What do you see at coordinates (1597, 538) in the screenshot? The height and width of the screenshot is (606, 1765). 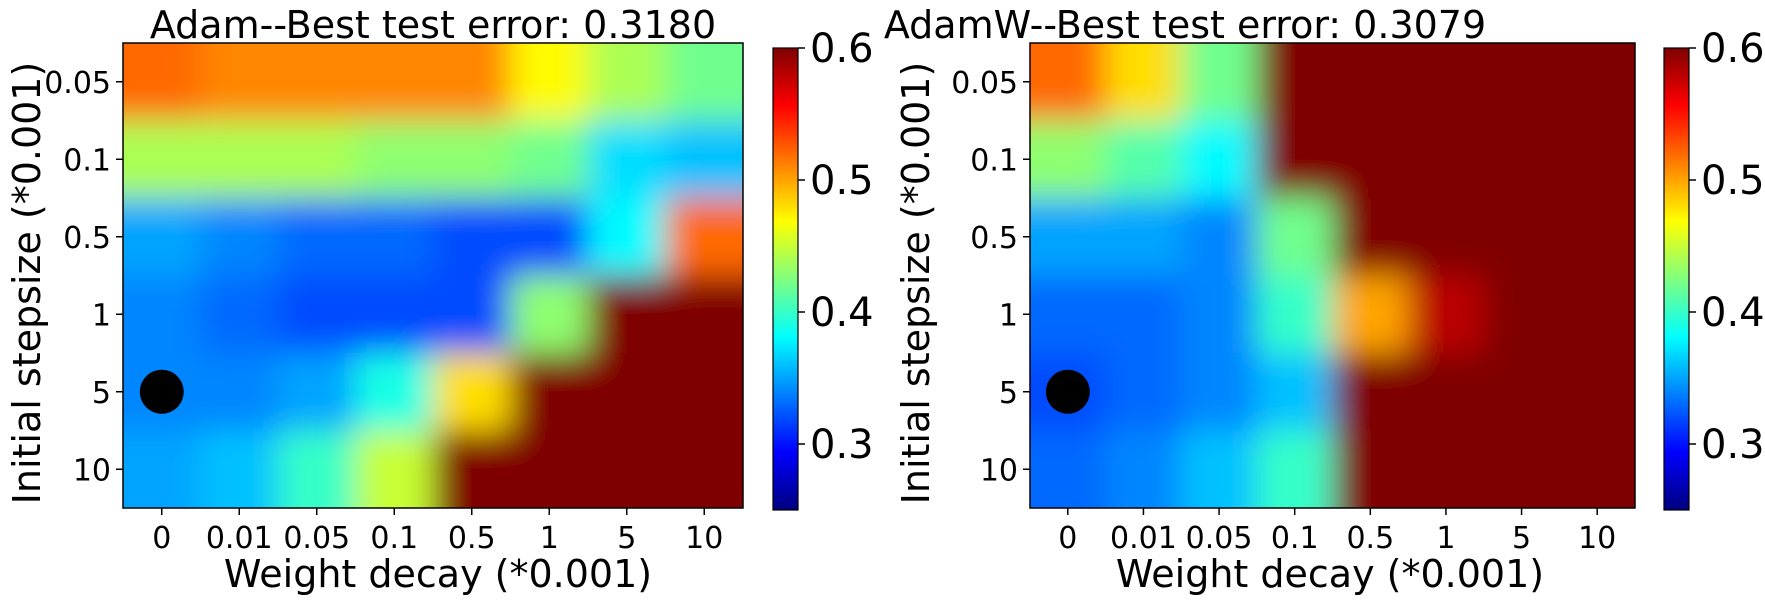 I see `x-tick-label: 10` at bounding box center [1597, 538].